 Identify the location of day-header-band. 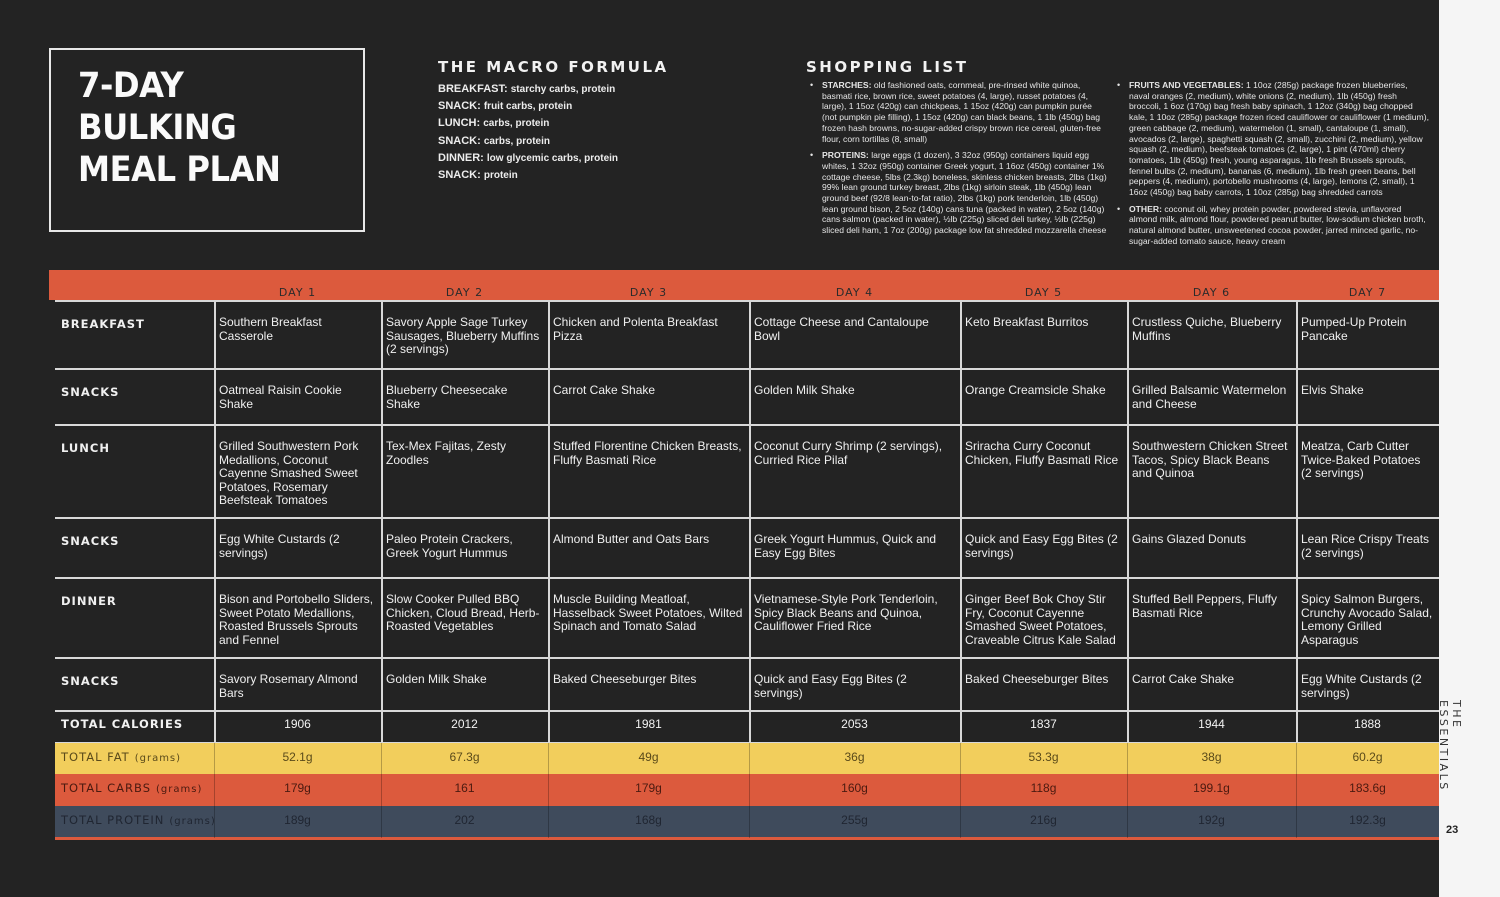
(744, 285).